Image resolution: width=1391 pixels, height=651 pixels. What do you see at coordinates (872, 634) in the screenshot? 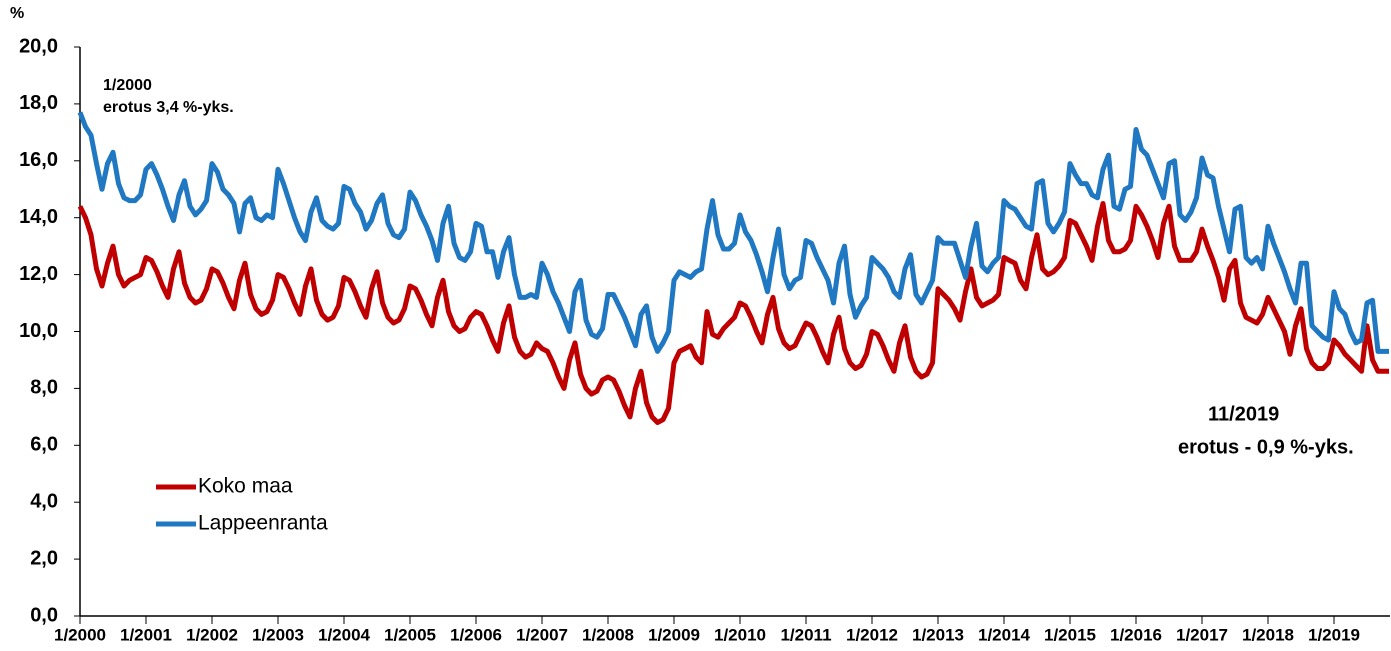
I see `x-tick-label: 1/2012` at bounding box center [872, 634].